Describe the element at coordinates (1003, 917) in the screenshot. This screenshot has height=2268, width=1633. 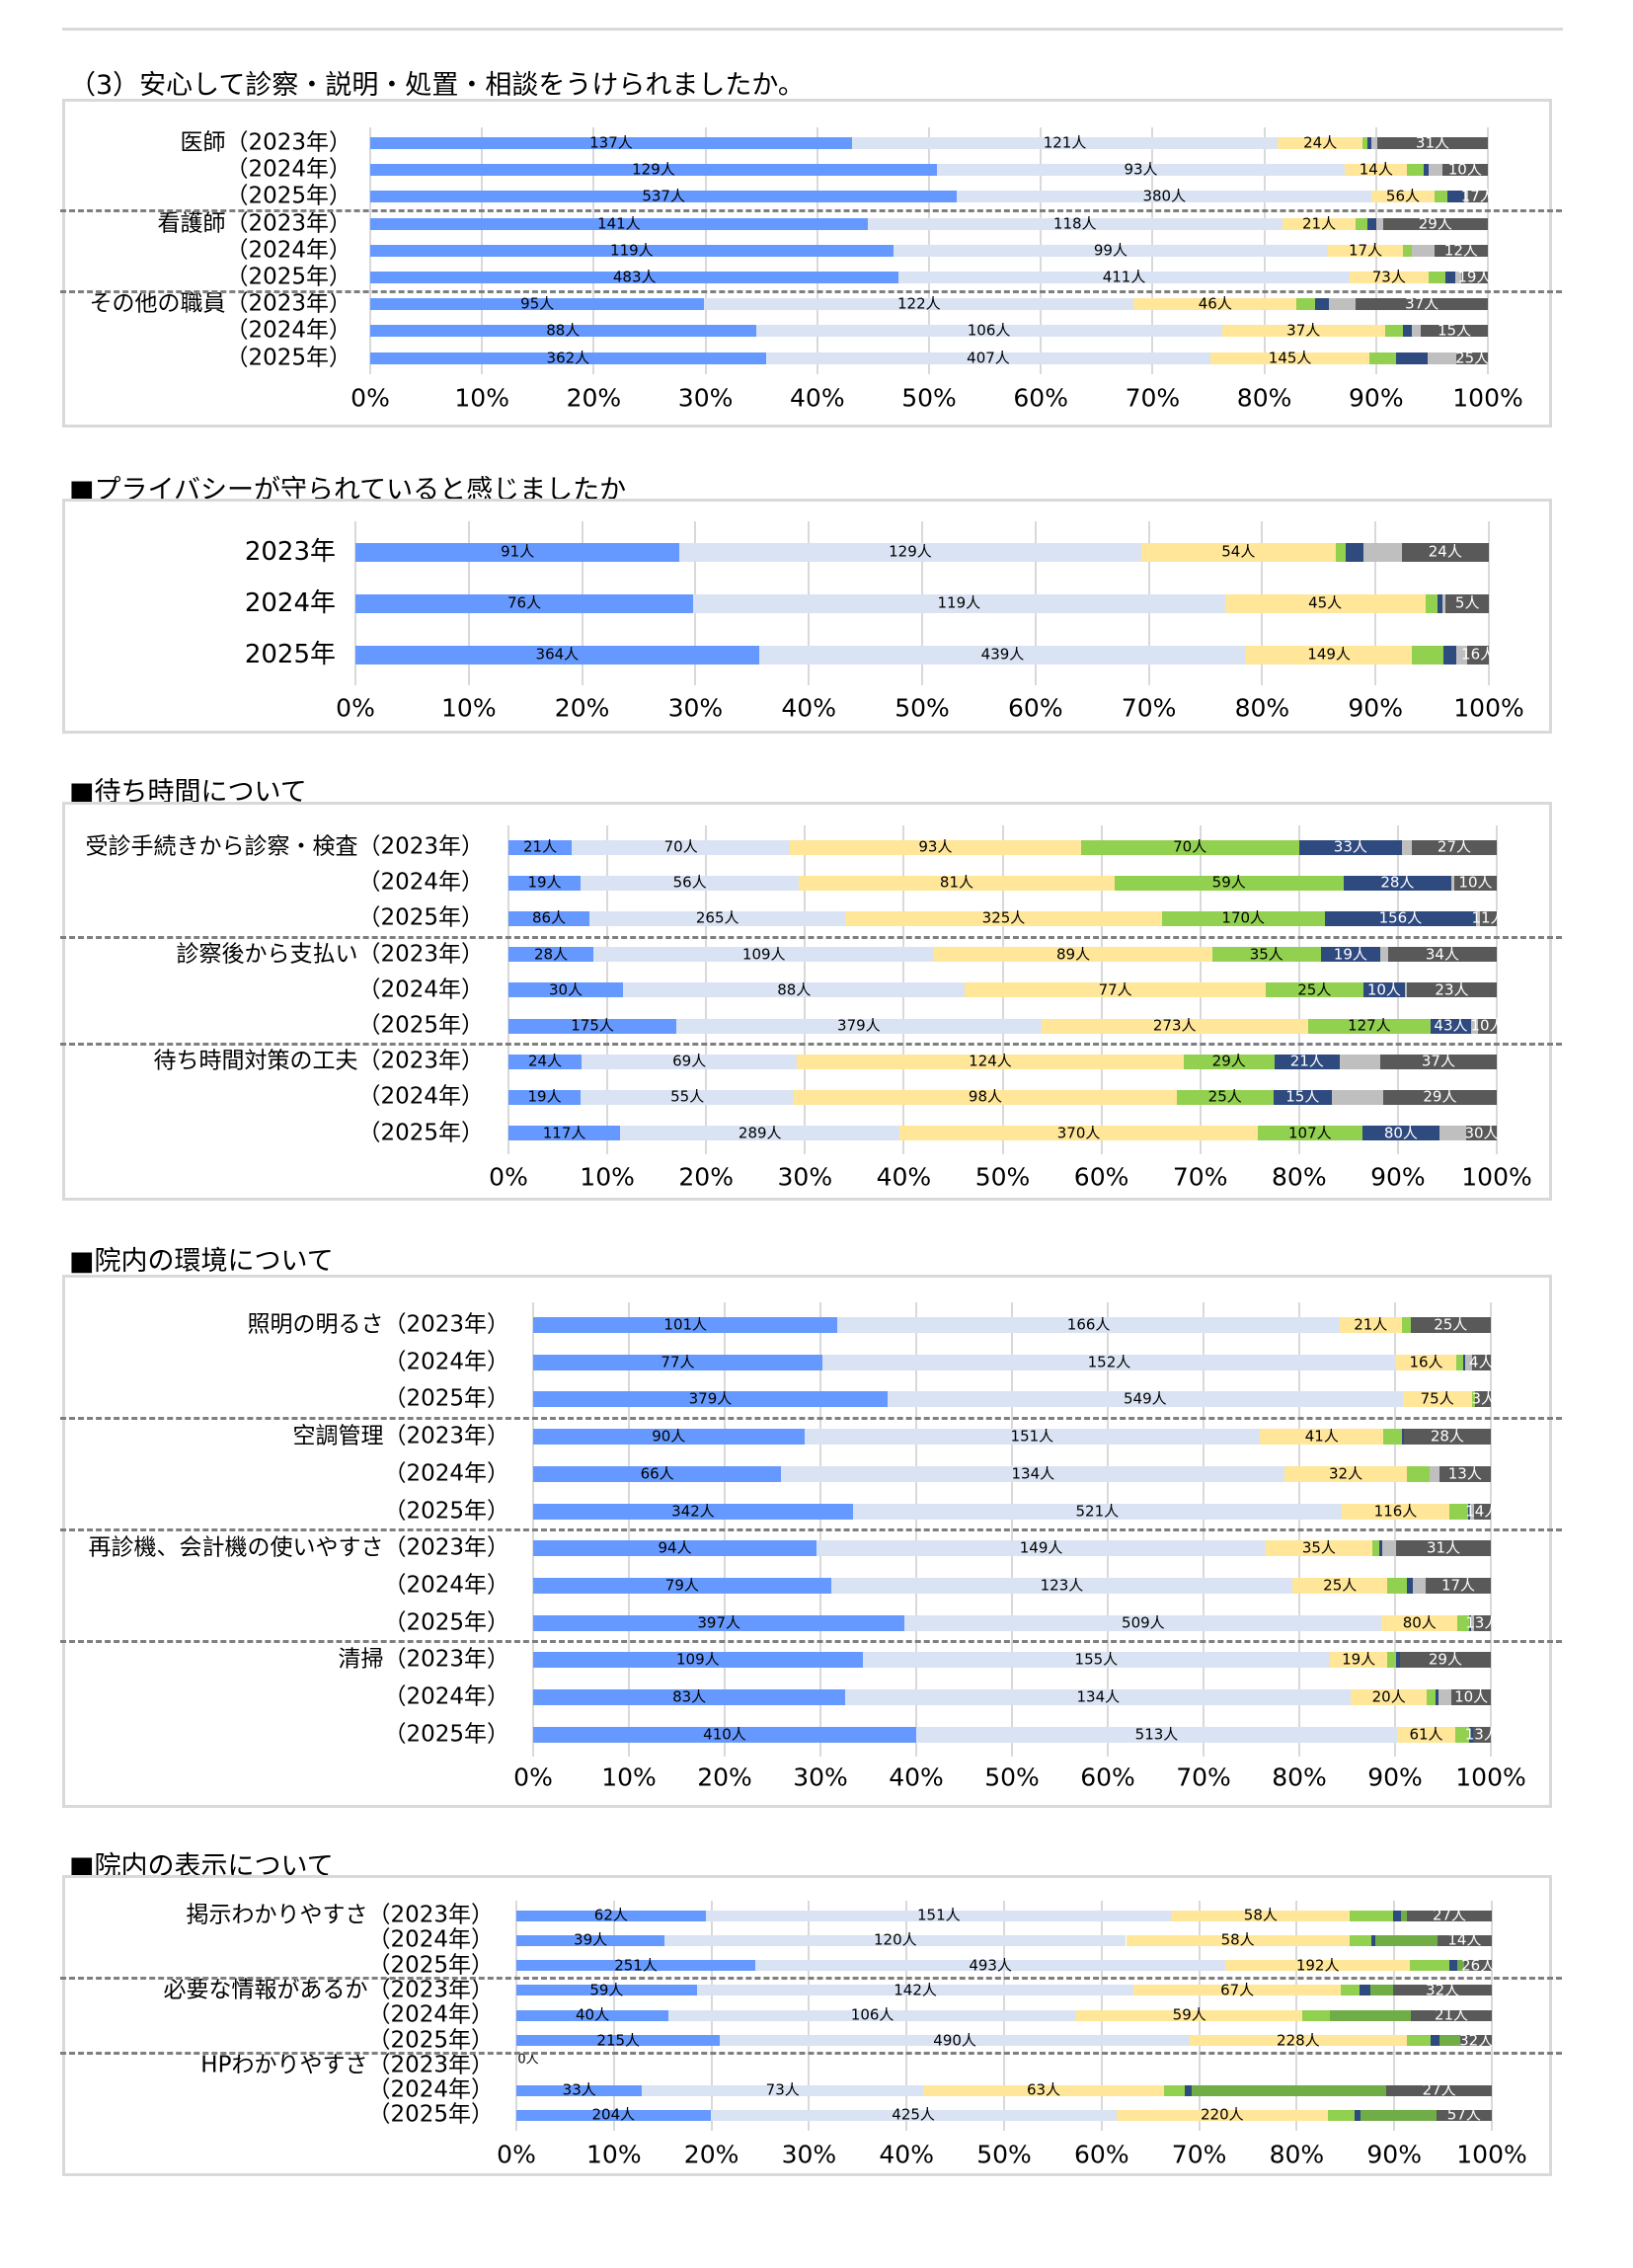
I see `data-label: 325人` at that location.